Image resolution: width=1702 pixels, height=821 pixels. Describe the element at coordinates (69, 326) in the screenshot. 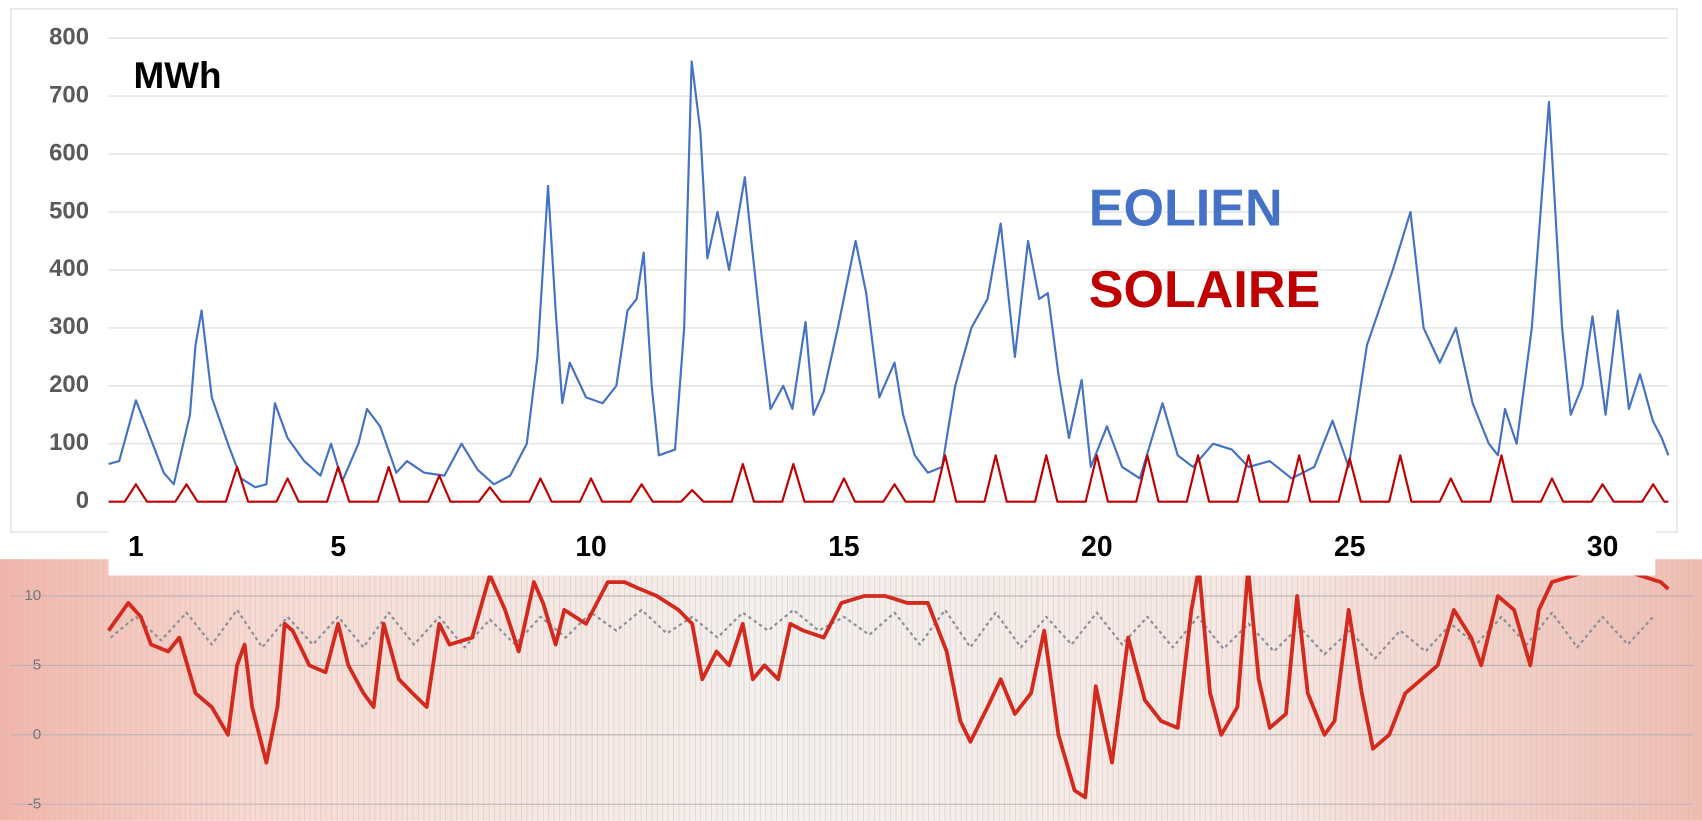

I see `y-tick-label: 300` at that location.